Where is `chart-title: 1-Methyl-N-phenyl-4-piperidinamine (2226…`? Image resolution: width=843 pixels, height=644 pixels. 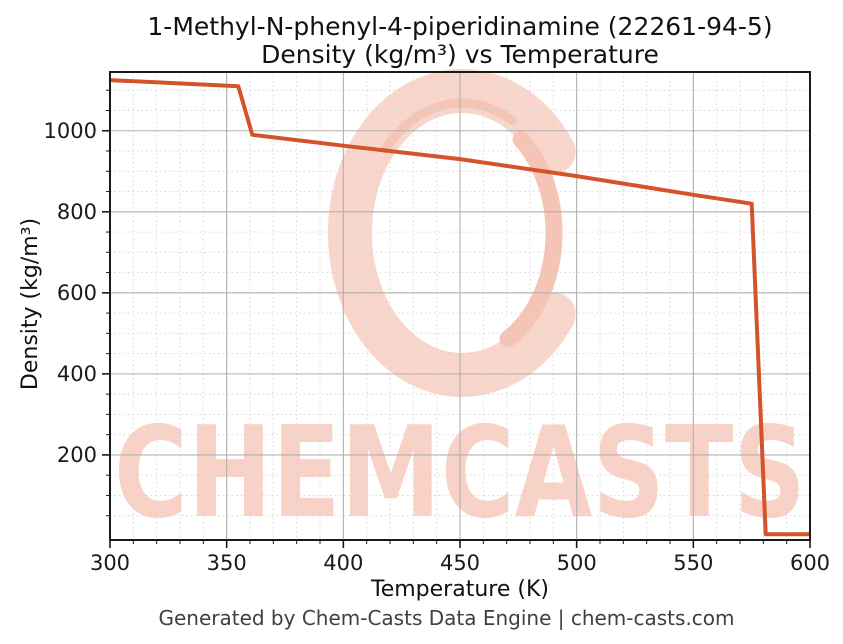 chart-title: 1-Methyl-N-phenyl-4-piperidinamine (2226… is located at coordinates (460, 41).